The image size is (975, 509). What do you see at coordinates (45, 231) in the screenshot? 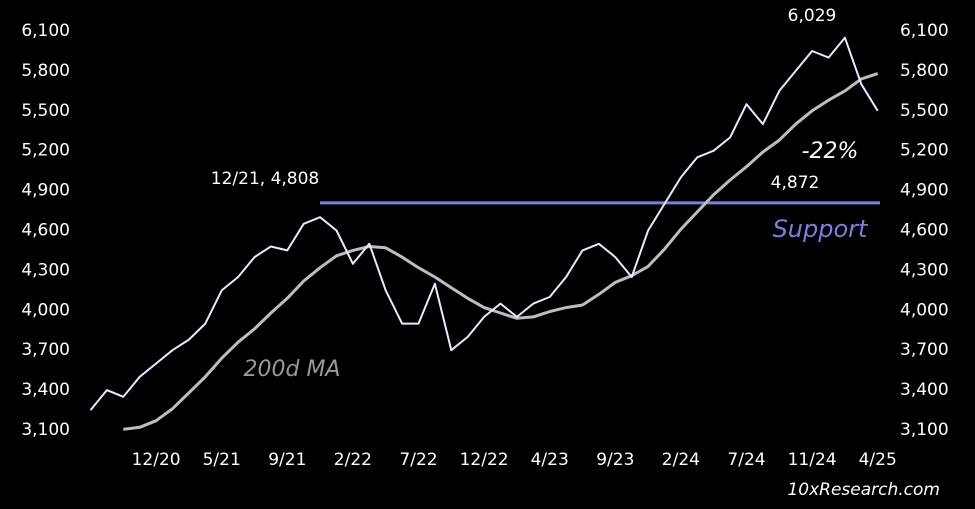
I see `y-tick-label: 4,600` at bounding box center [45, 231].